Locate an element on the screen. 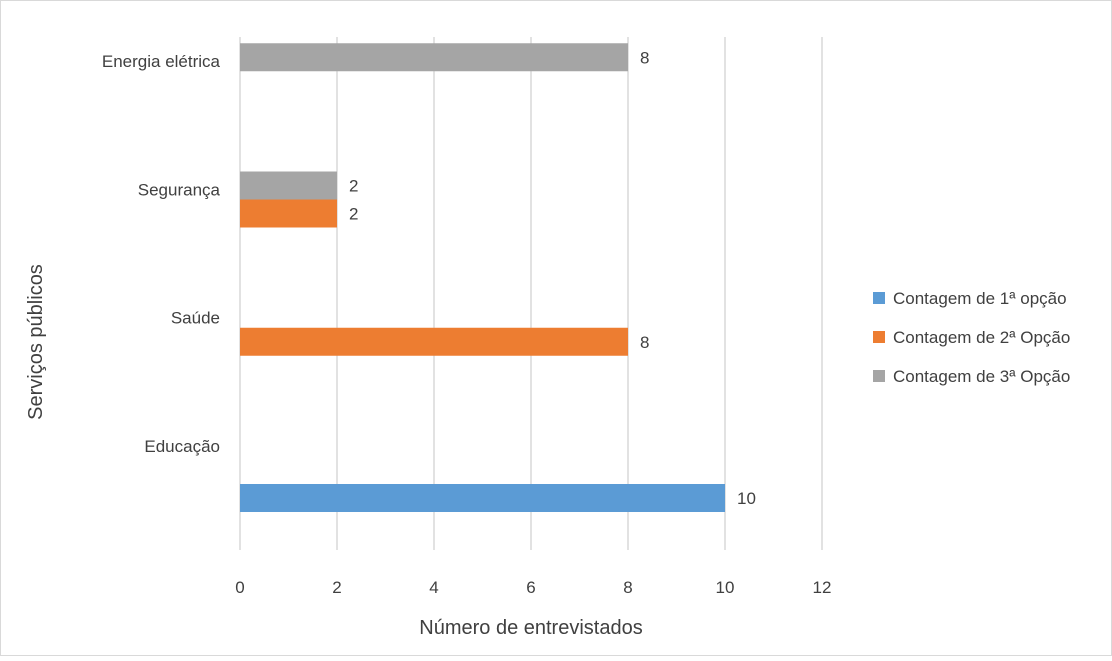 This screenshot has height=661, width=1112. y-axis-categories: Educação Saúde Segurança Energia elétrica is located at coordinates (161, 254).